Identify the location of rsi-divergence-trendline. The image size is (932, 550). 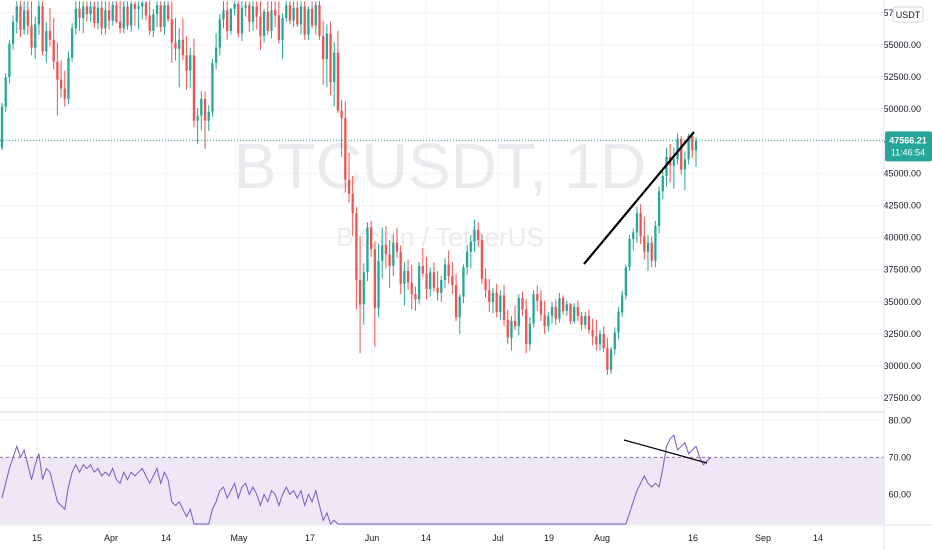
(665, 451).